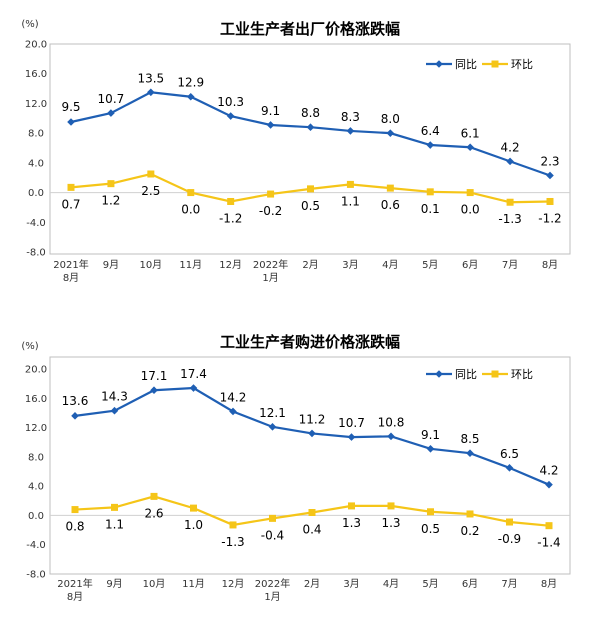  Describe the element at coordinates (270, 111) in the screenshot. I see `data-label: 9.1` at that location.